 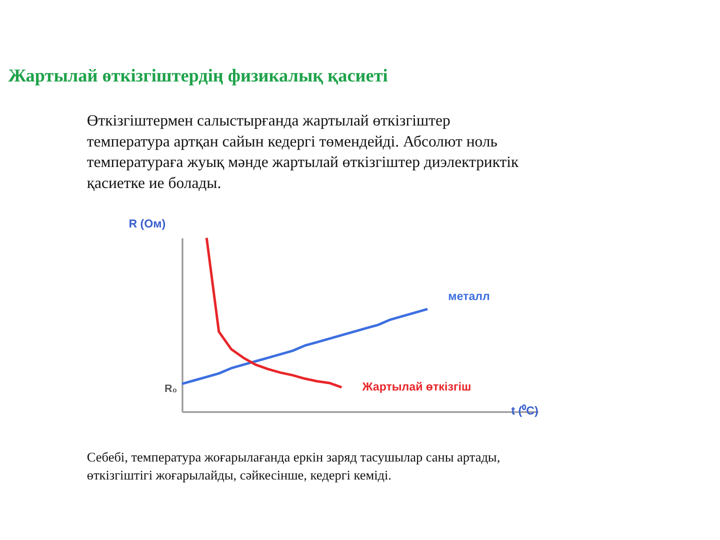 I want to click on text: Себебі, температура жоғарылағанда еркін заряд тасушылар саны артады, өткізгіштігі жоғарылайды, сәйкесінше, кедергі кеміді., so click(x=293, y=466).